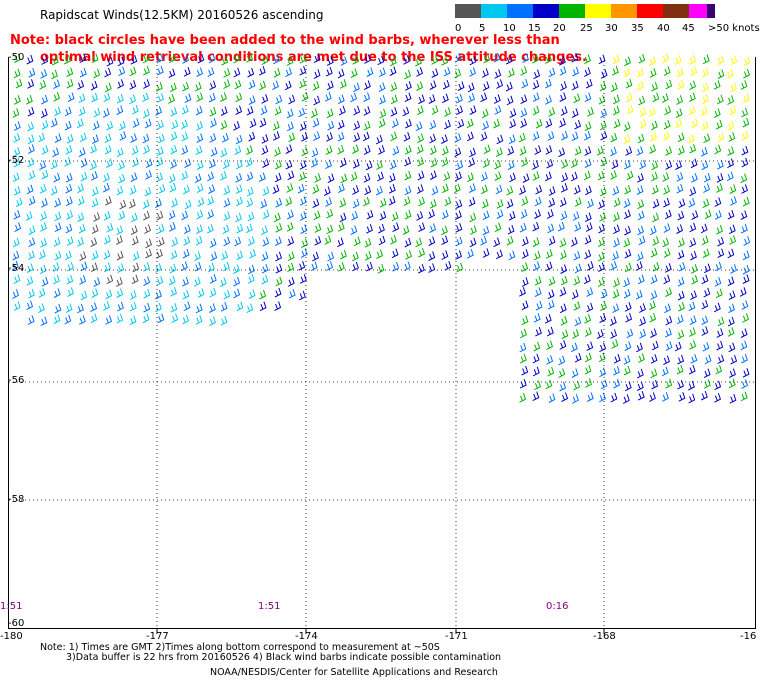 This screenshot has width=760, height=688. I want to click on legend-label-45: 45, so click(688, 28).